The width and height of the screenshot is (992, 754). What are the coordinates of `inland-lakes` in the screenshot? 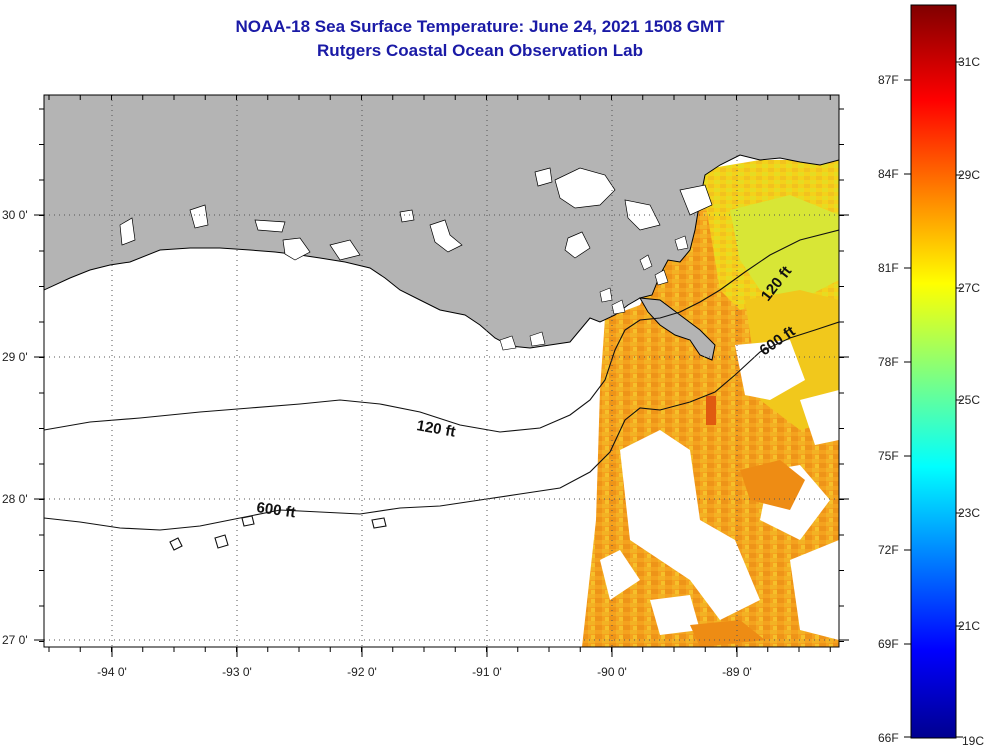 It's located at (416, 214).